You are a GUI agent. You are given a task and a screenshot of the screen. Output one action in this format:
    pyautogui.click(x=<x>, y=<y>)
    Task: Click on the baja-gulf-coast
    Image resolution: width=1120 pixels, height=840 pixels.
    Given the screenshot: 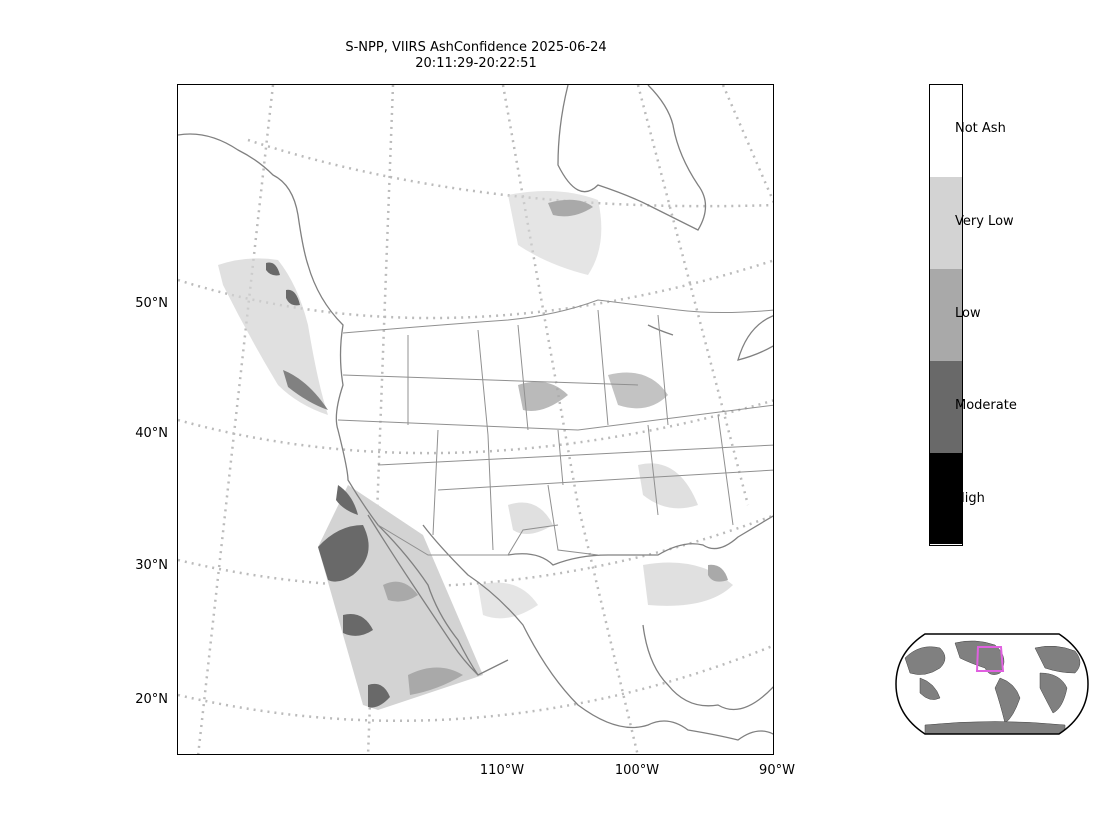 What is the action you would take?
    pyautogui.click(x=423, y=595)
    